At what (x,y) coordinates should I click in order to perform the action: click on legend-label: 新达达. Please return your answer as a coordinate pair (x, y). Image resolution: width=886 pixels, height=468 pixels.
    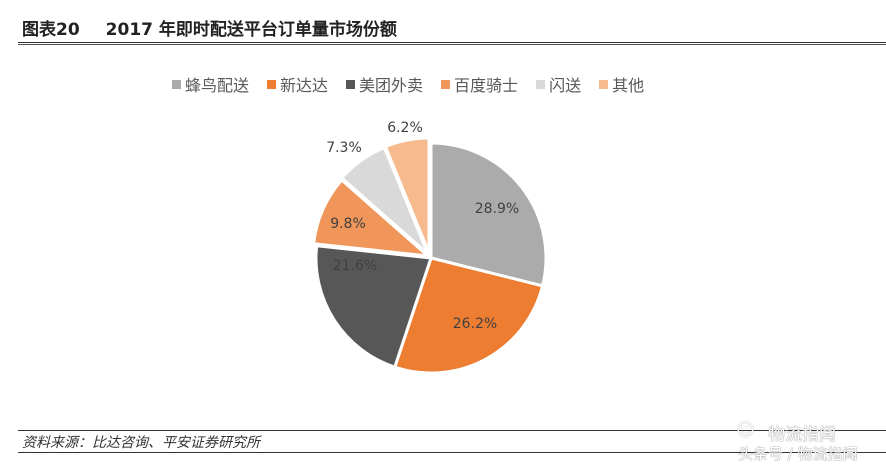
    Looking at the image, I should click on (304, 85).